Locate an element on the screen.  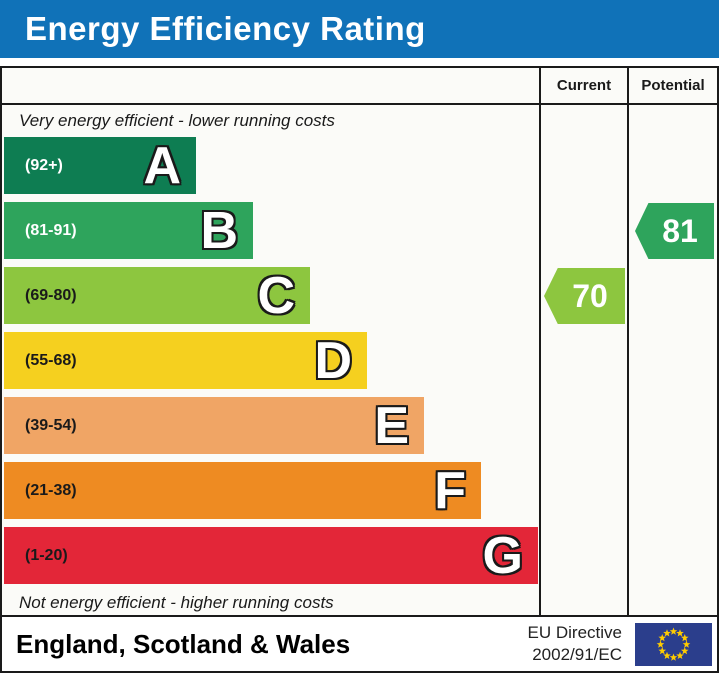
band-bar-C: (69-80) C is located at coordinates (157, 295).